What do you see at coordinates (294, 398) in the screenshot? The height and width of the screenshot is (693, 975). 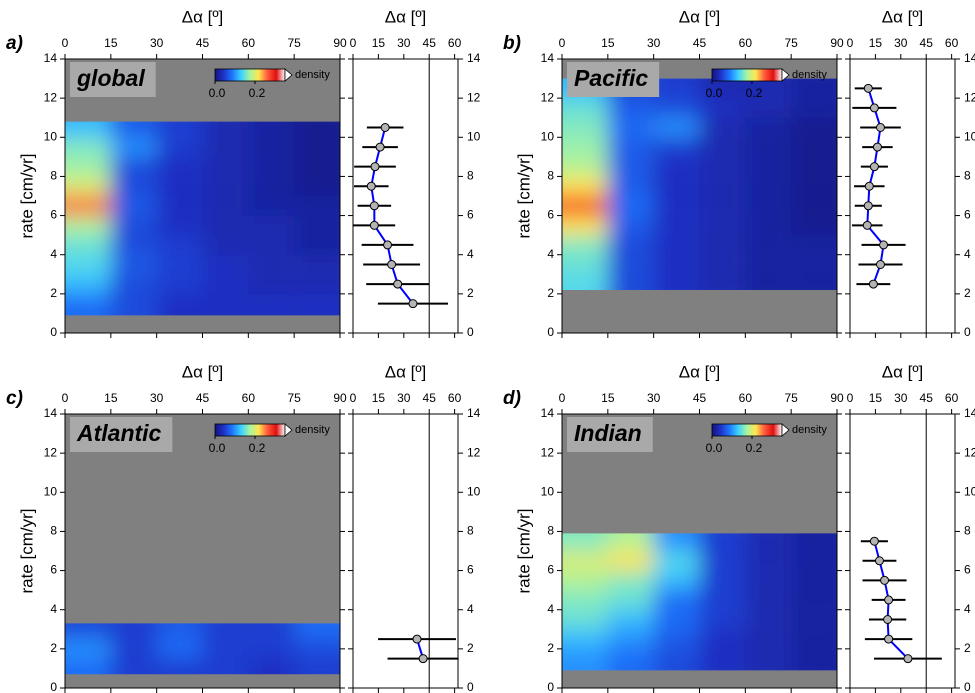 I see `x-tick-label: 75` at bounding box center [294, 398].